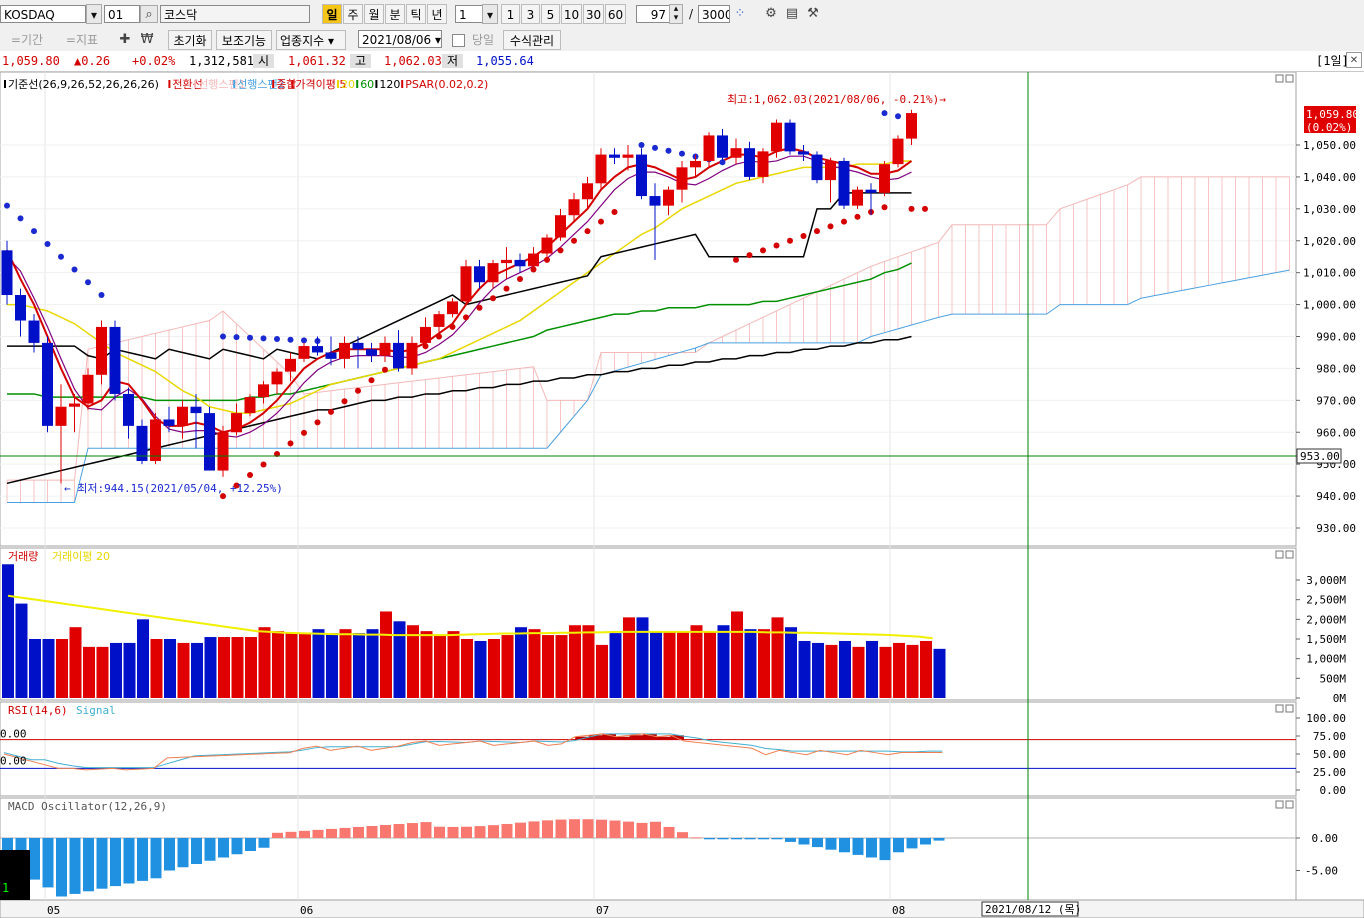  I want to click on quote-low: 1,055.64, so click(505, 61).